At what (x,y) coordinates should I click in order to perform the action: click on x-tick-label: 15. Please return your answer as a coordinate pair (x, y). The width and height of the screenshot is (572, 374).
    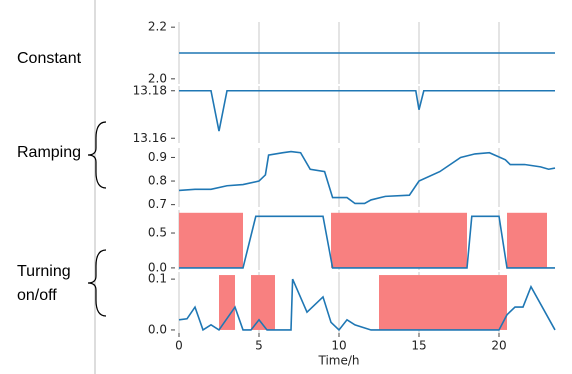
    Looking at the image, I should click on (418, 346).